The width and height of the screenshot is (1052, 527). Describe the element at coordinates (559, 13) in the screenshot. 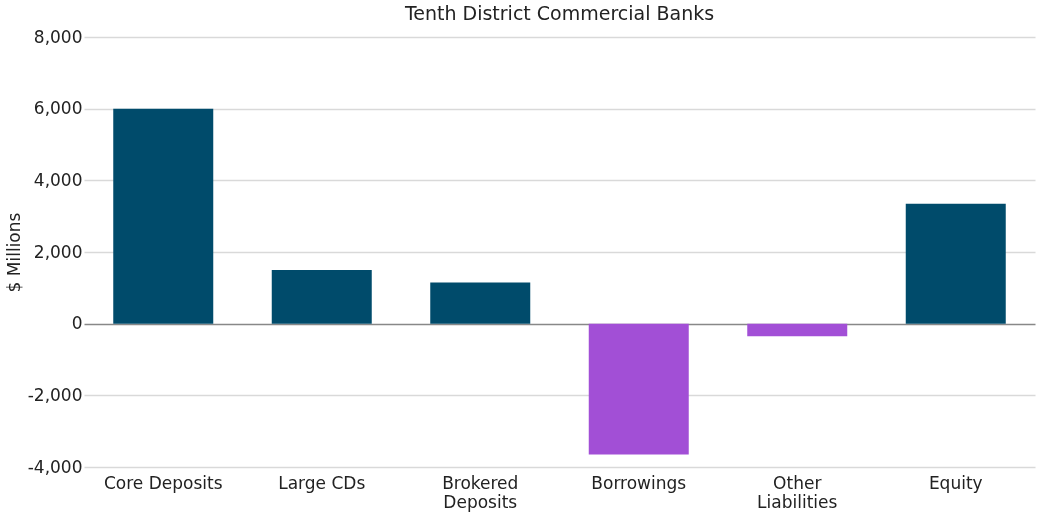

I see `chart-title: Tenth District Commercial Banks` at that location.